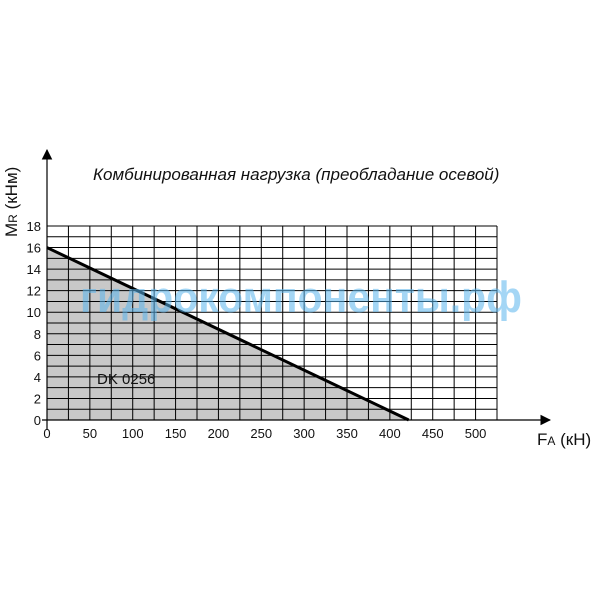 This screenshot has height=600, width=600. I want to click on x-tick-label: 100, so click(133, 433).